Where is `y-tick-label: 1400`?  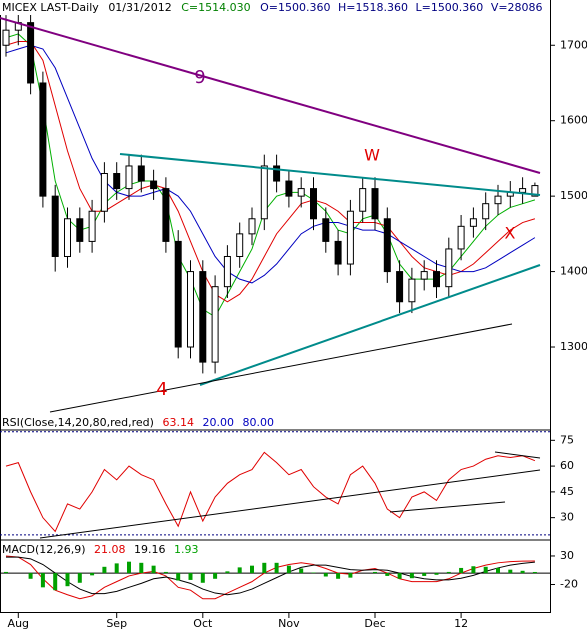 y-tick-label: 1400 is located at coordinates (573, 271).